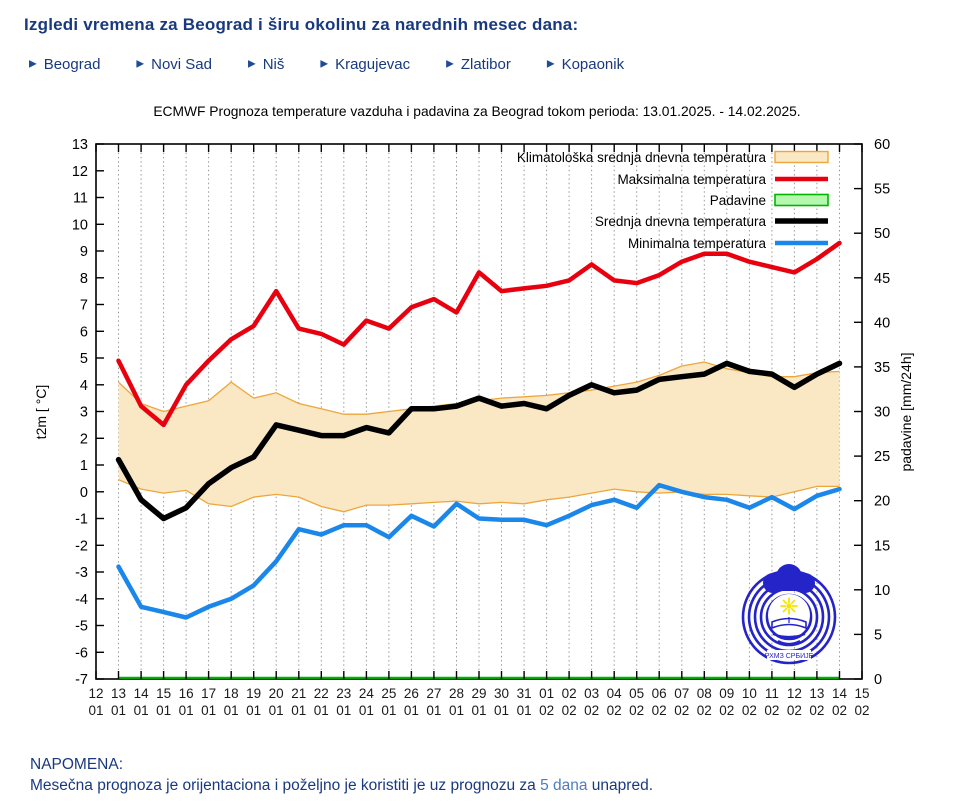  Describe the element at coordinates (882, 145) in the screenshot. I see `svg-text: 60` at that location.